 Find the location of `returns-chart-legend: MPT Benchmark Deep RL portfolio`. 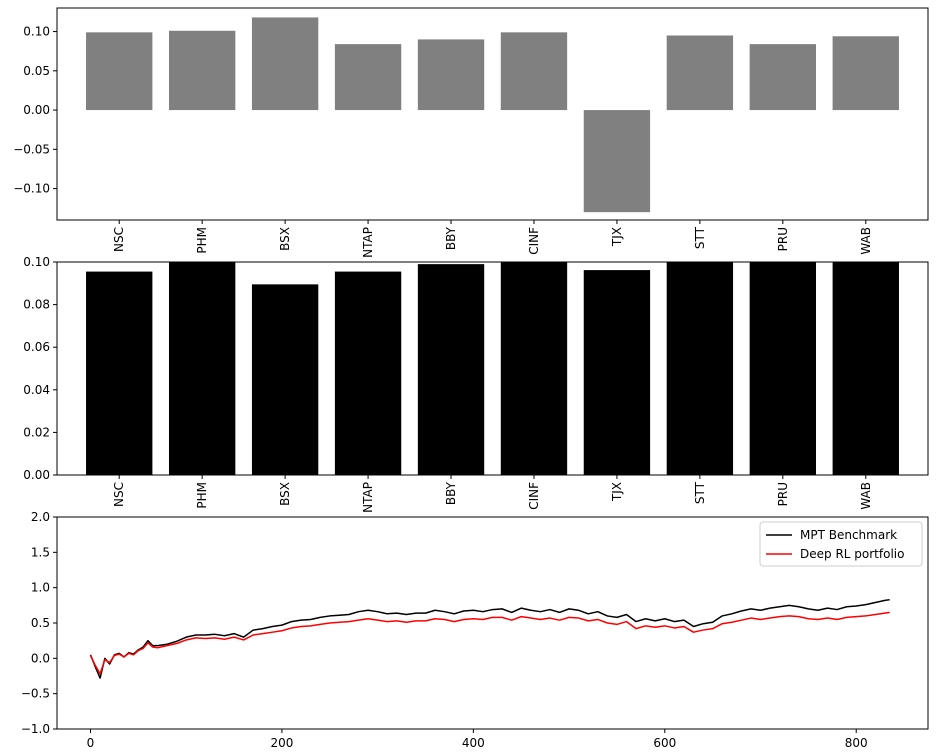

returns-chart-legend: MPT Benchmark Deep RL portfolio is located at coordinates (841, 544).